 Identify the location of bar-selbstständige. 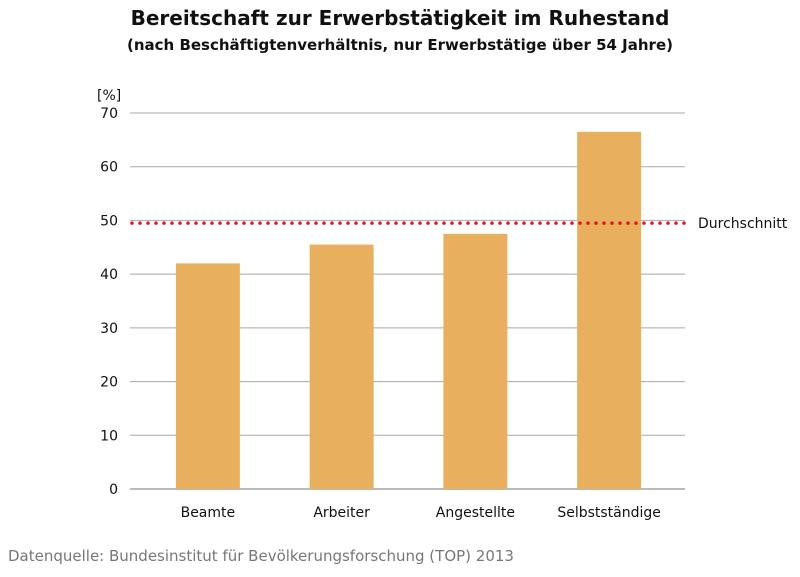
(609, 310).